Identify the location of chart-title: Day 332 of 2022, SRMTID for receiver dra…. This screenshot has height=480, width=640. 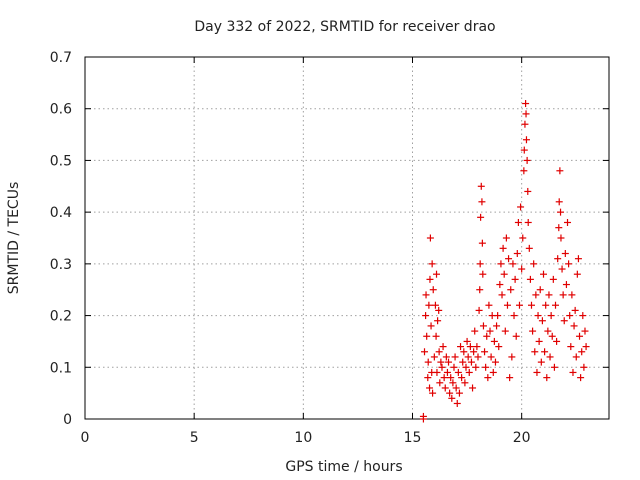
(344, 27).